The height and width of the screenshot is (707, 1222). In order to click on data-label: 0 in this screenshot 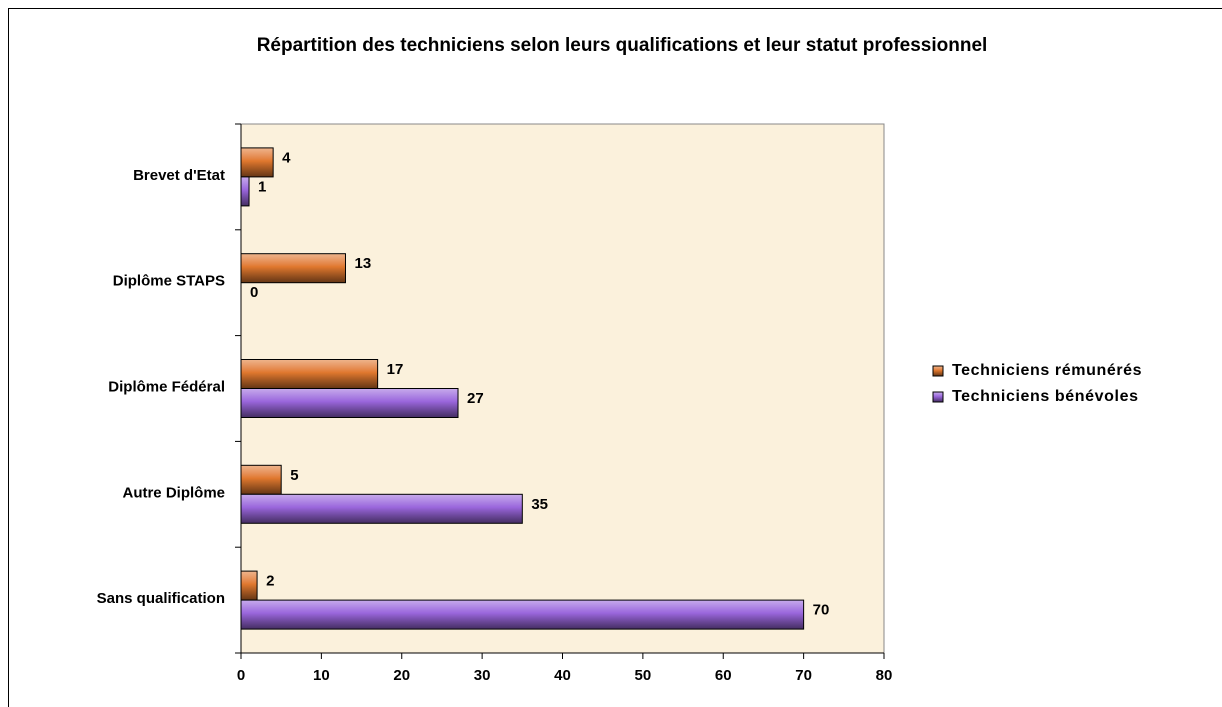, I will do `click(254, 292)`.